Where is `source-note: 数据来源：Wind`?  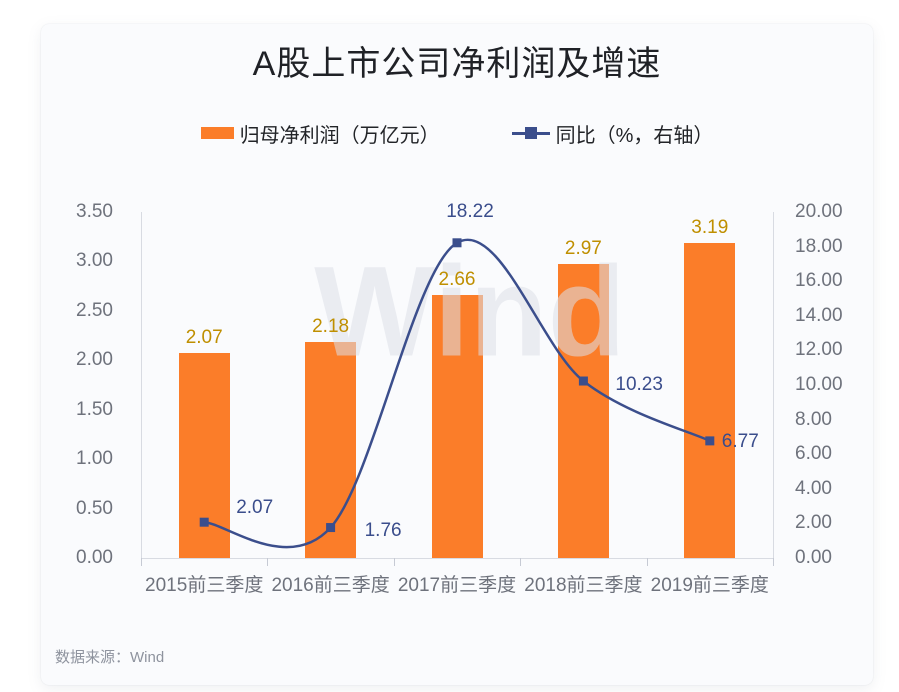
source-note: 数据来源：Wind is located at coordinates (110, 657).